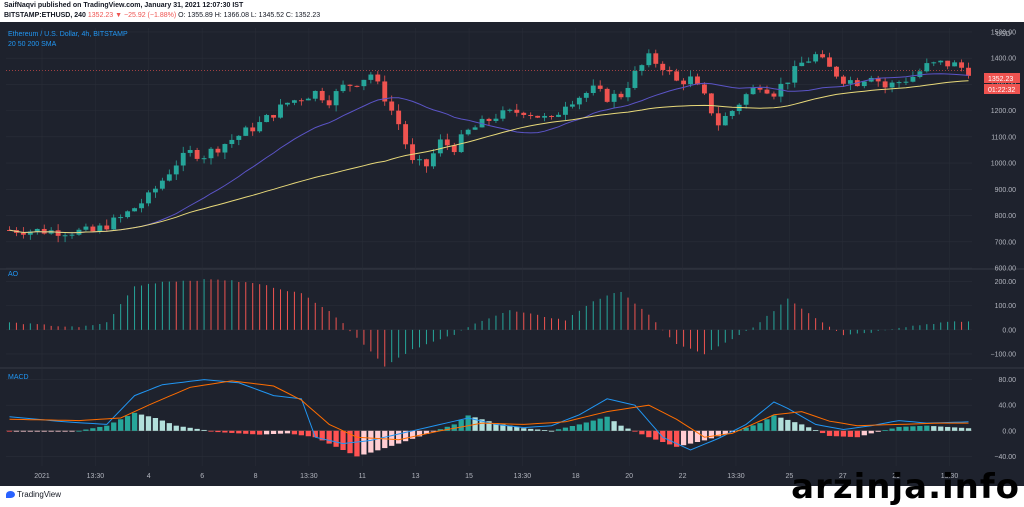  What do you see at coordinates (1006, 216) in the screenshot?
I see `price-tick-label: 800.00` at bounding box center [1006, 216].